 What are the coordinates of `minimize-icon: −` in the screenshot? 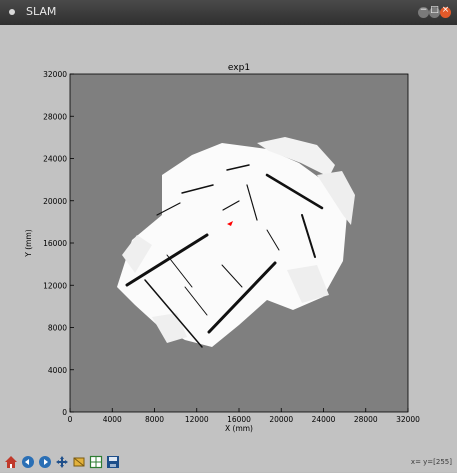 It's located at (423, 11).